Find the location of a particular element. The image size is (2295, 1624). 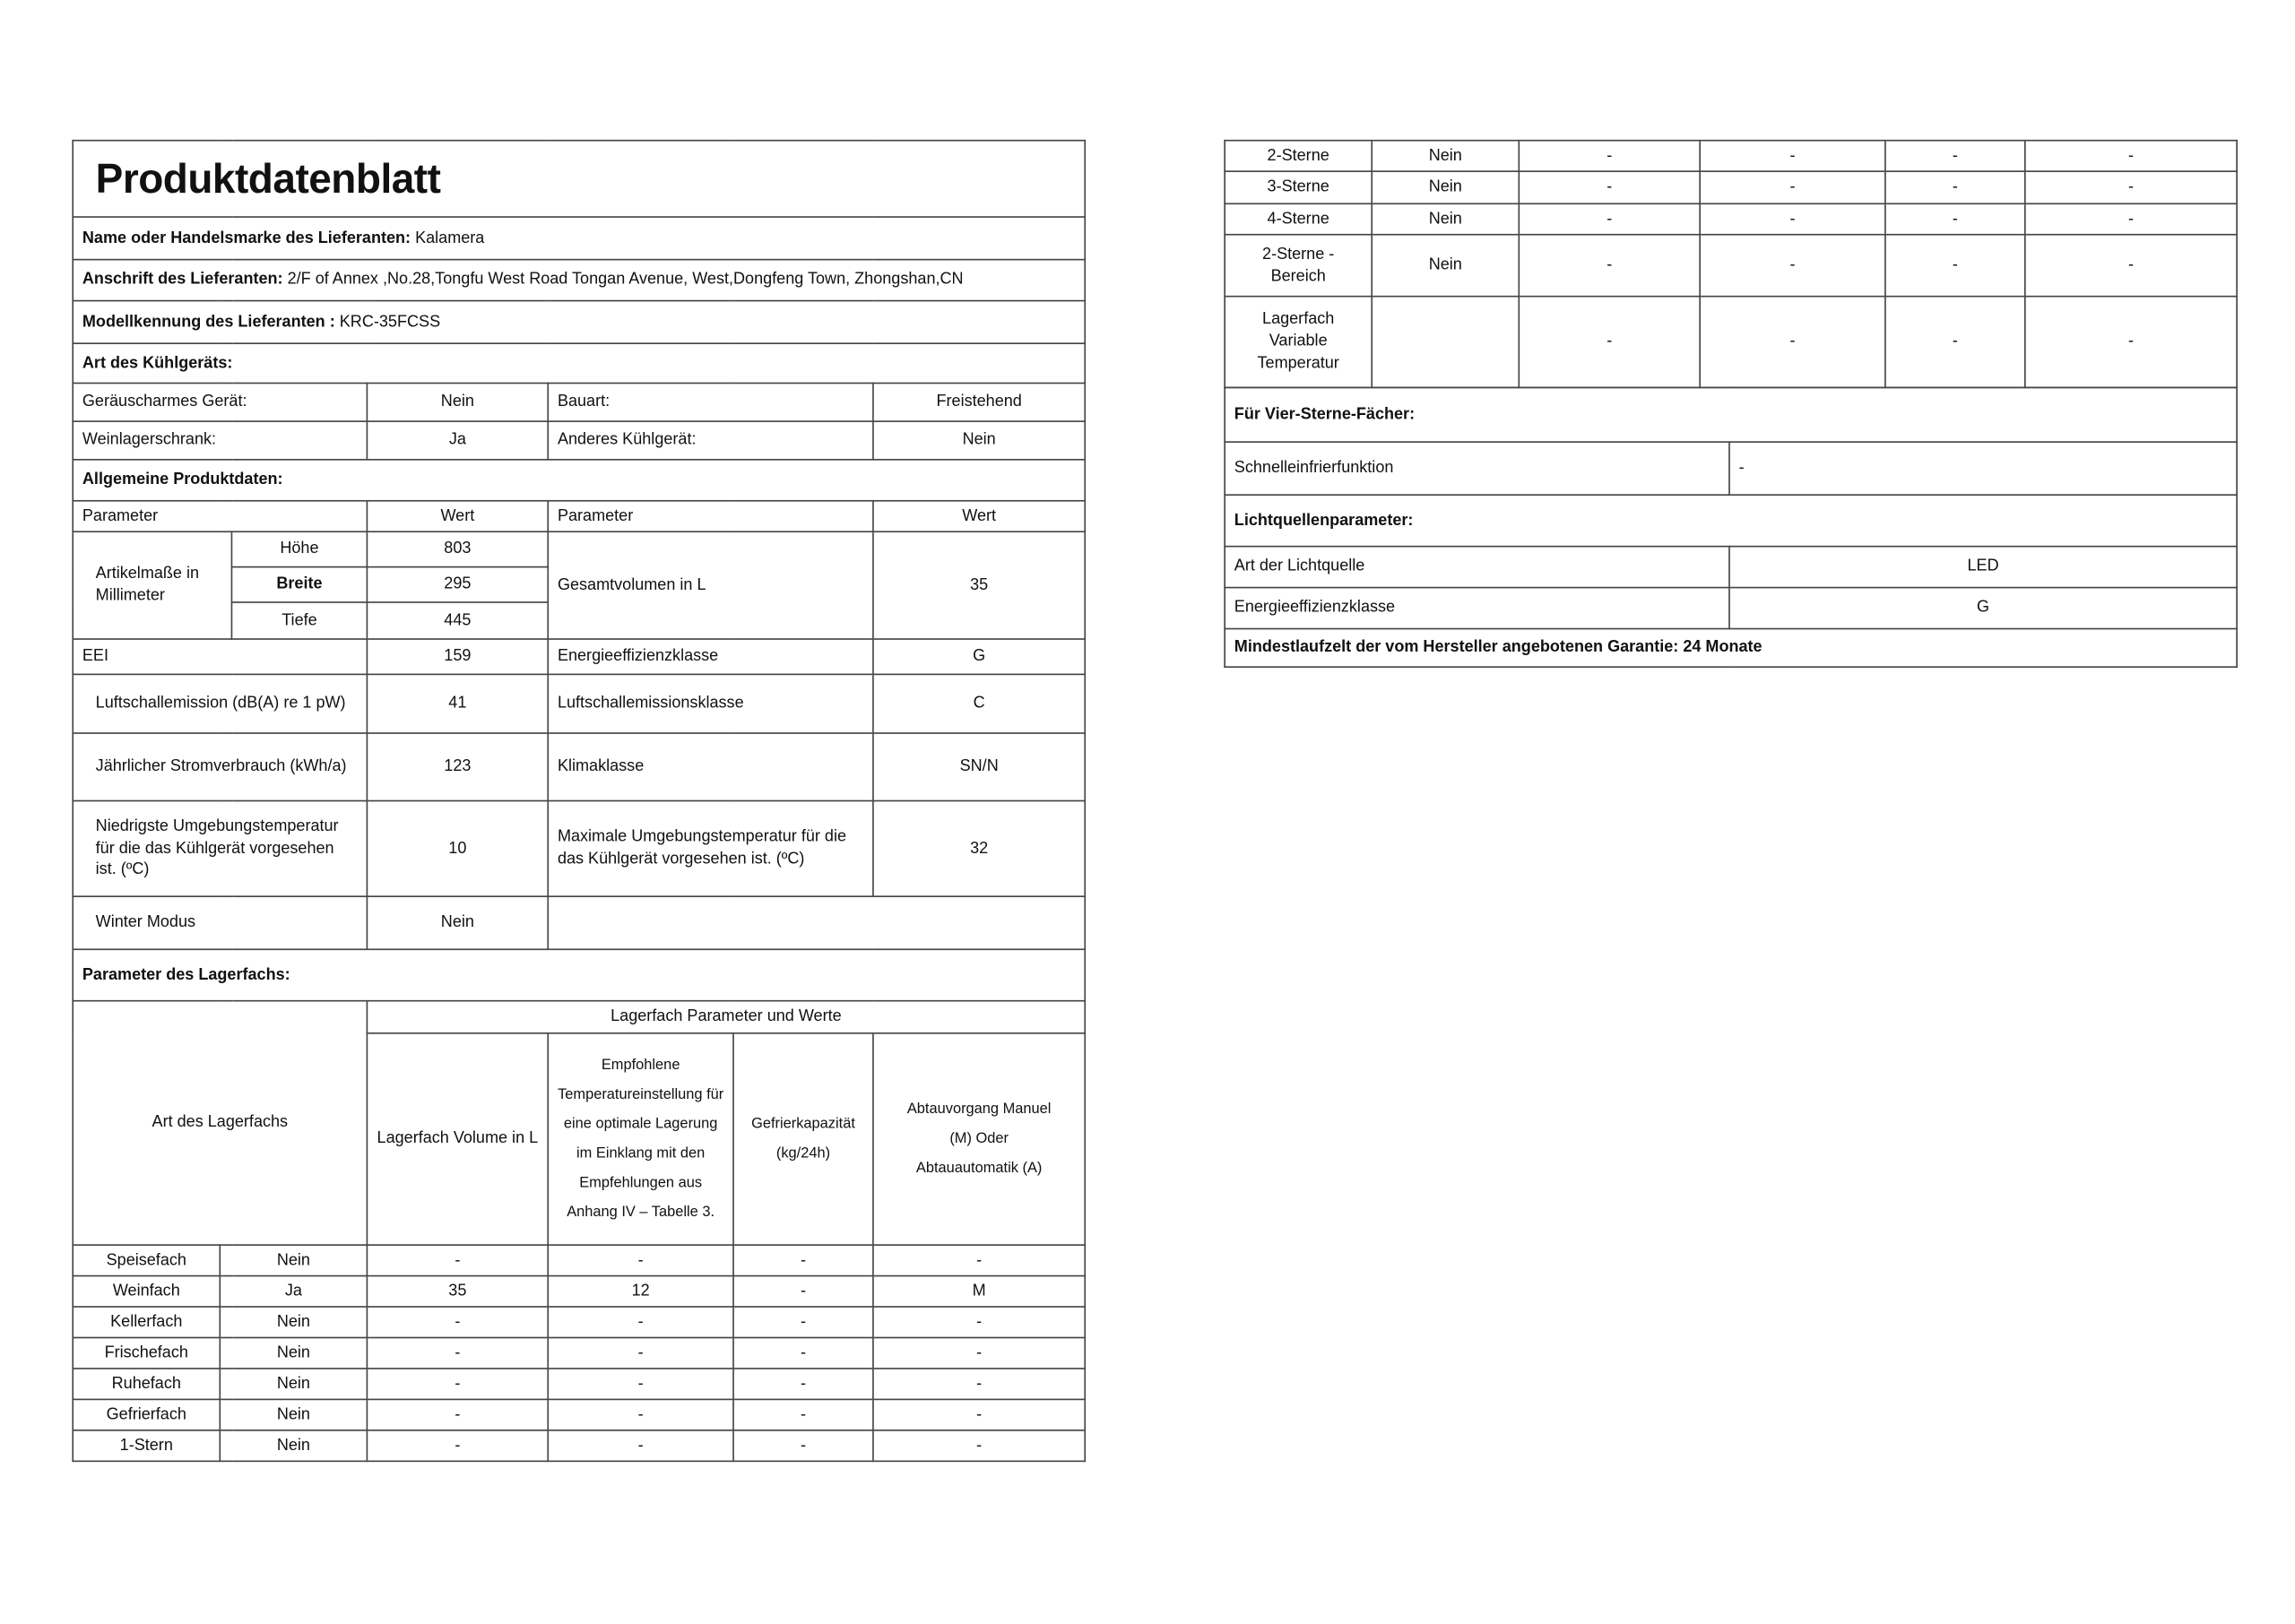

table-row: Weinfach Ja 35 12- M is located at coordinates (579, 1291).